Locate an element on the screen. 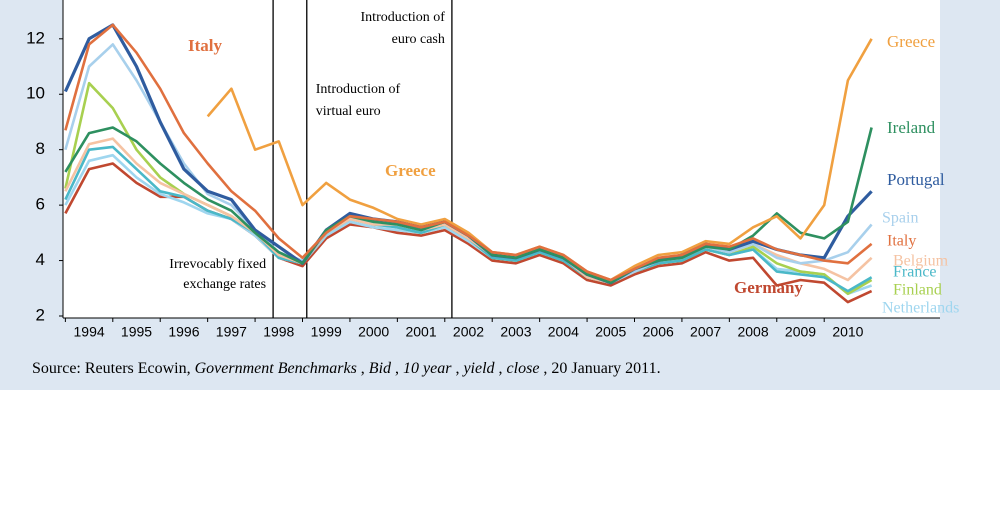 Image resolution: width=1000 pixels, height=519 pixels. y-tick-label: 6 is located at coordinates (40, 204).